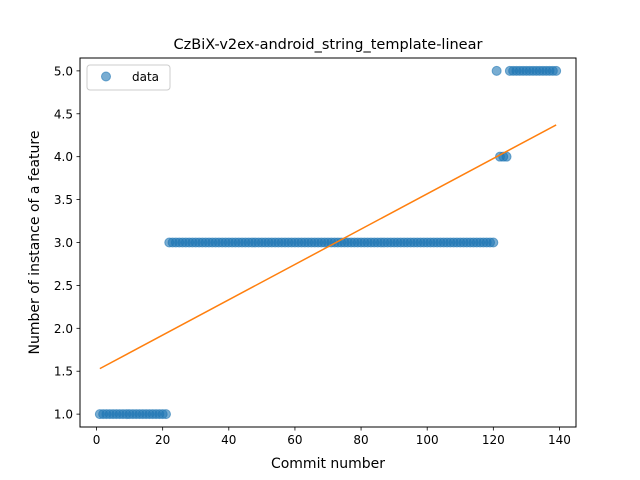 The width and height of the screenshot is (640, 480). Describe the element at coordinates (63, 329) in the screenshot. I see `y-tick-label: 2.0` at that location.